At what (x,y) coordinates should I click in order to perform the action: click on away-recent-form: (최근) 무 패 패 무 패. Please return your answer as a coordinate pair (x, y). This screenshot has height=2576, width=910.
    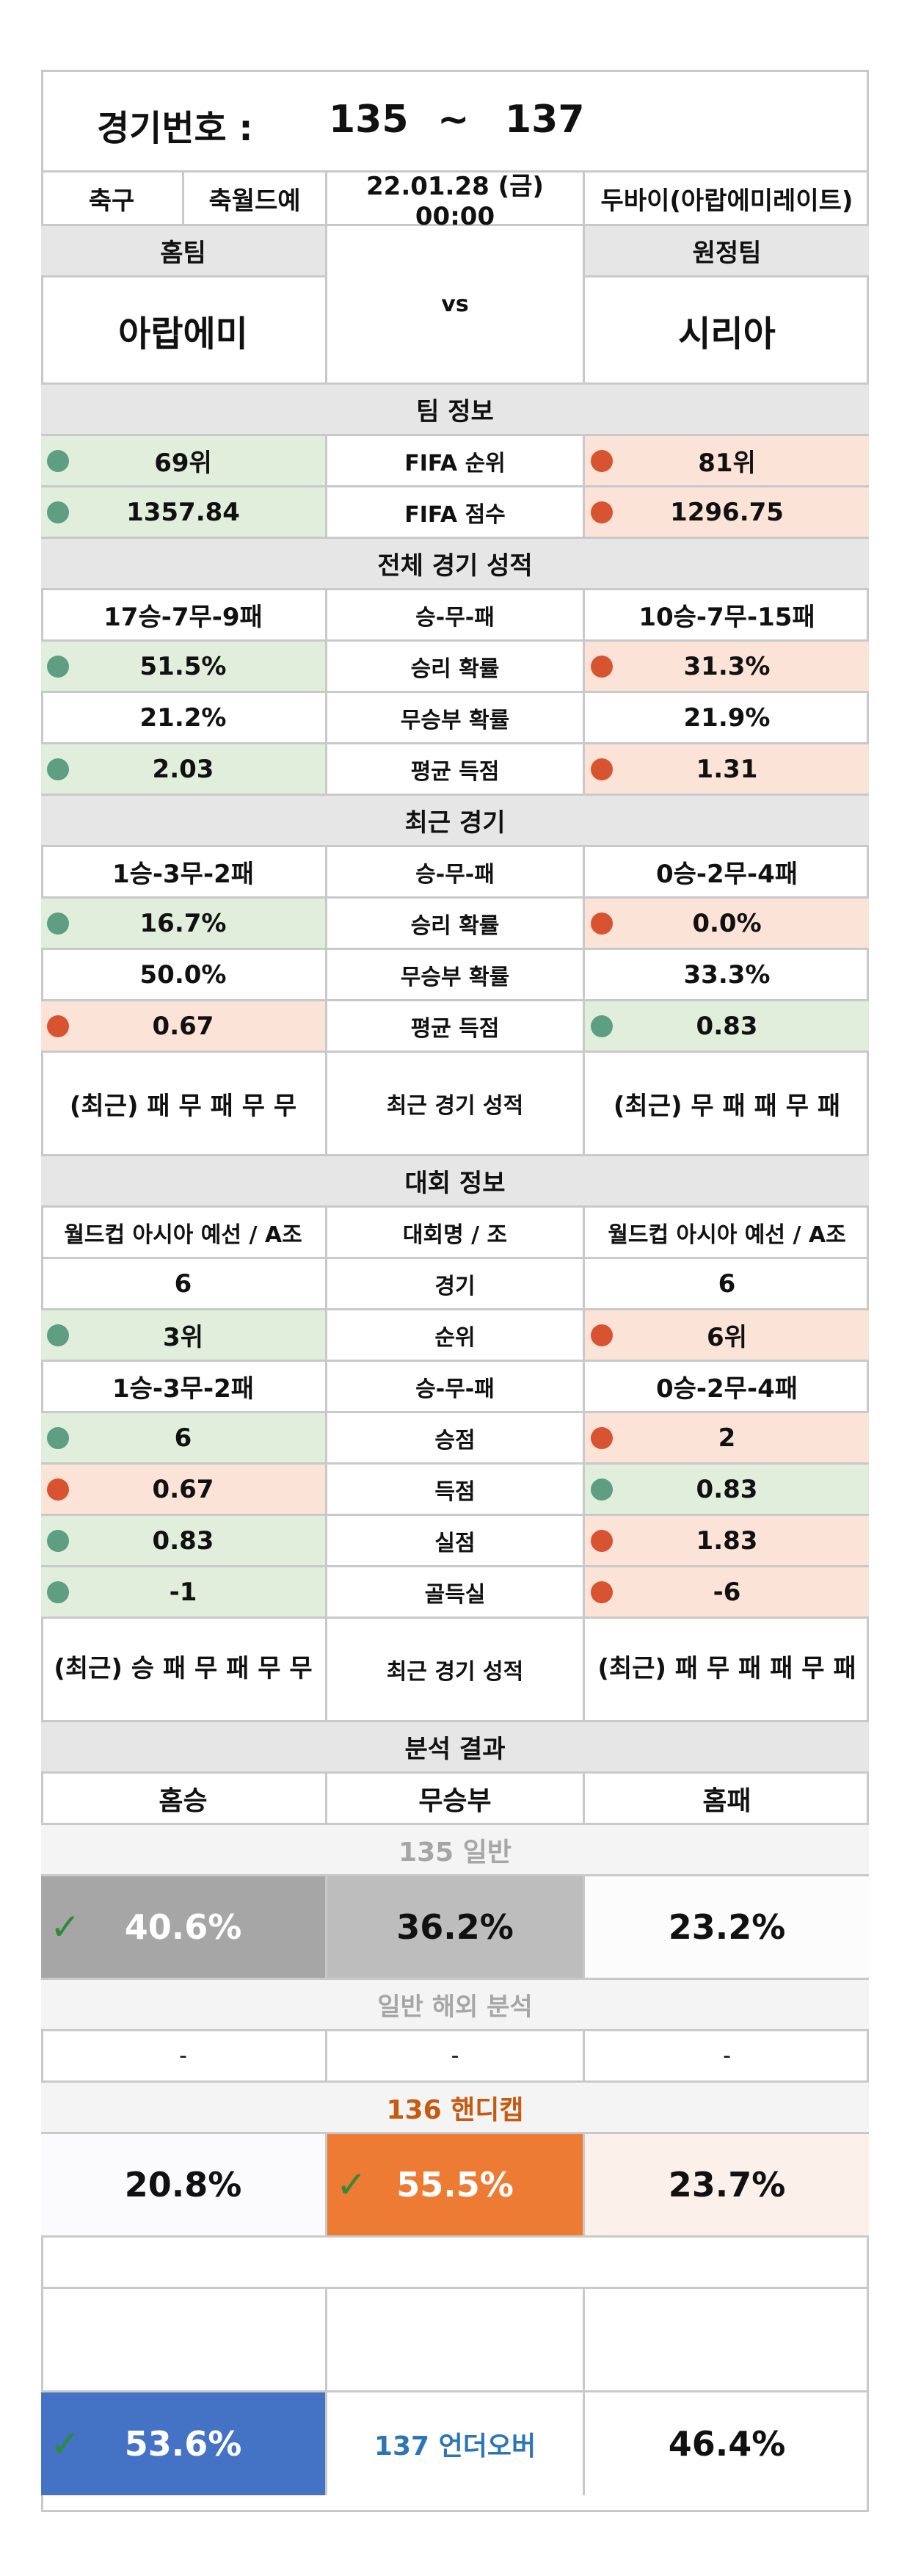
    Looking at the image, I should click on (727, 1106).